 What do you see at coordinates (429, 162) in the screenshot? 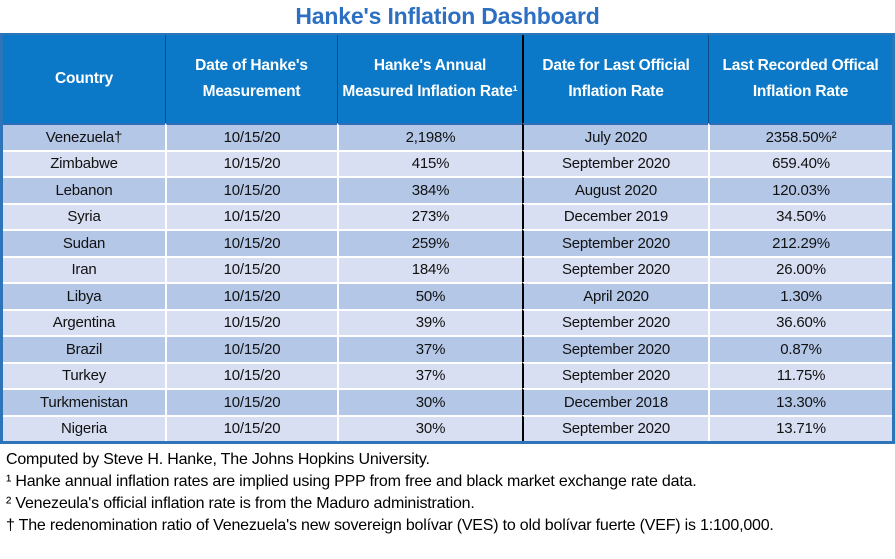
I see `table-cell: 415%` at bounding box center [429, 162].